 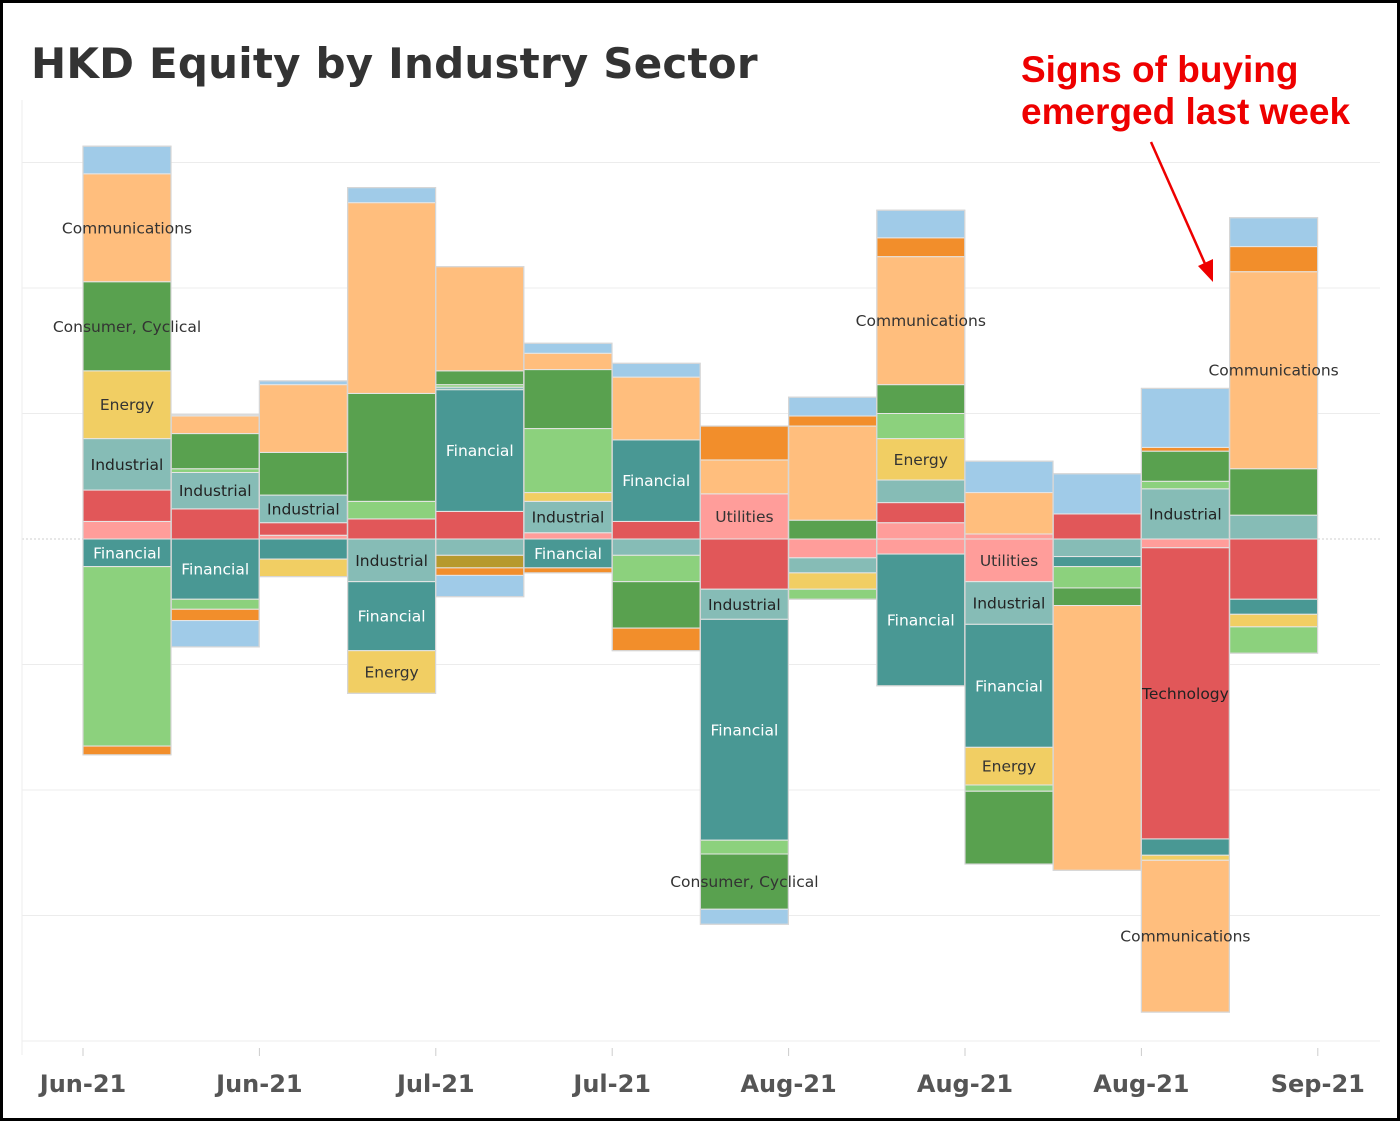 What do you see at coordinates (1205, 270) in the screenshot?
I see `arrow-head` at bounding box center [1205, 270].